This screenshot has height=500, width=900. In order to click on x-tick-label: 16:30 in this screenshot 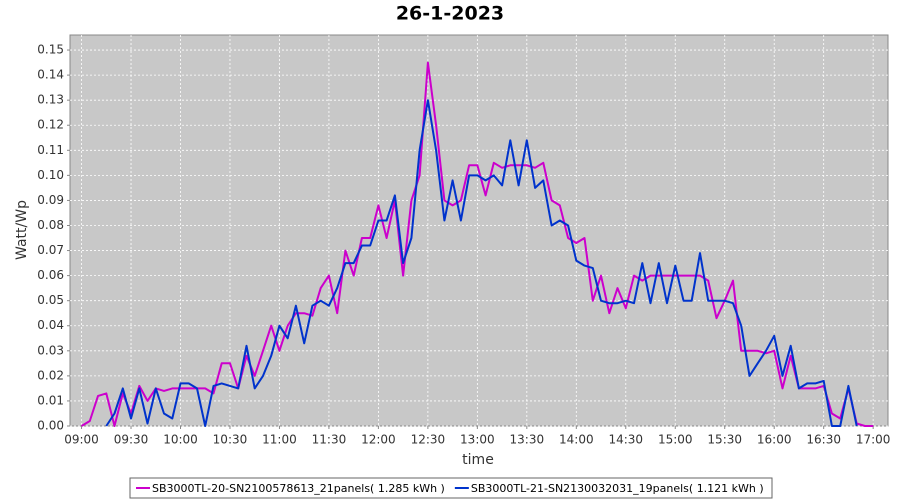, I will do `click(823, 440)`.